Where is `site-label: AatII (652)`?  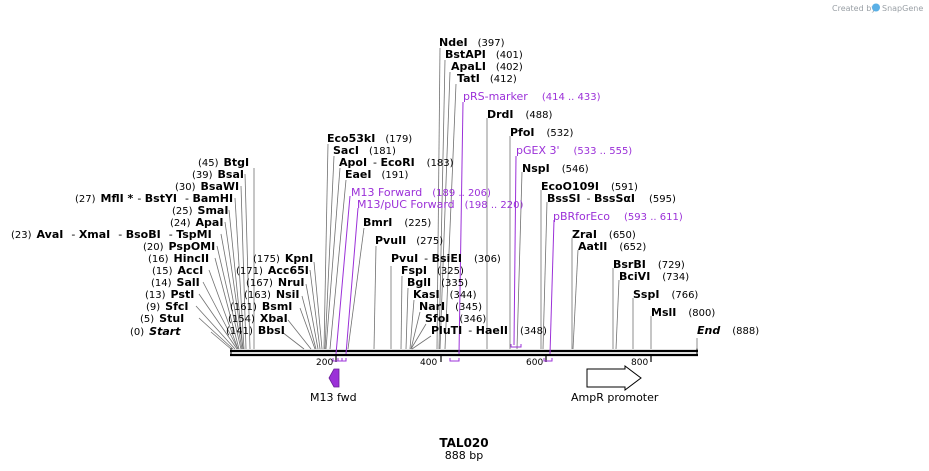
site-label: AatII (652) is located at coordinates (612, 246).